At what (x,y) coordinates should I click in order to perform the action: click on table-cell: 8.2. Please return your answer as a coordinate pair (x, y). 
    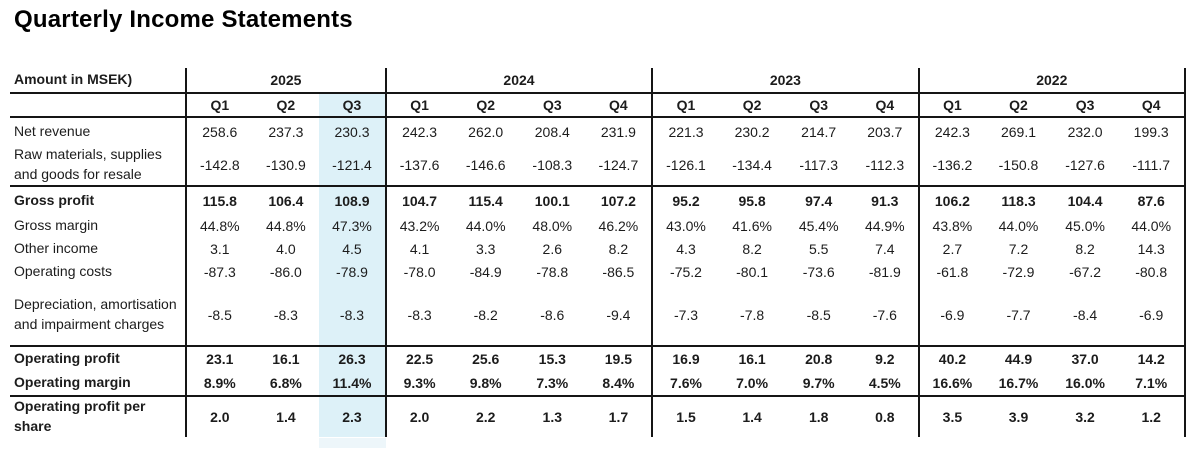
    Looking at the image, I should click on (1085, 248).